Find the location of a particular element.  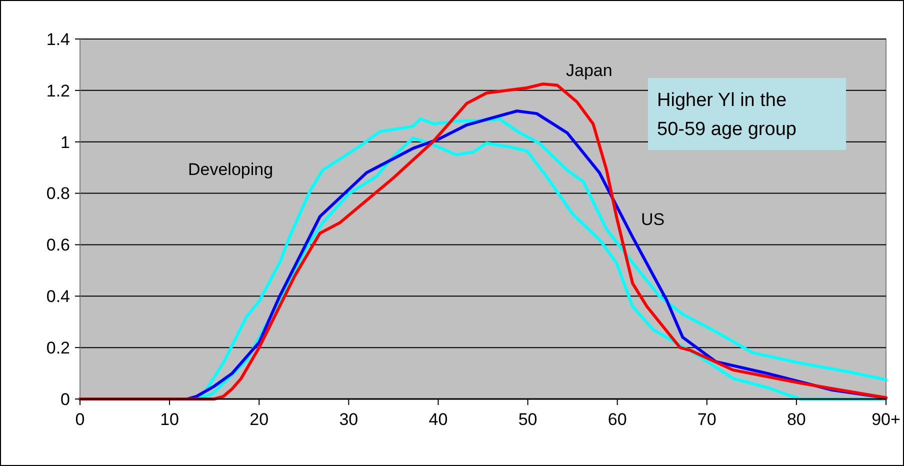

x-tick-label: 70 is located at coordinates (706, 419).